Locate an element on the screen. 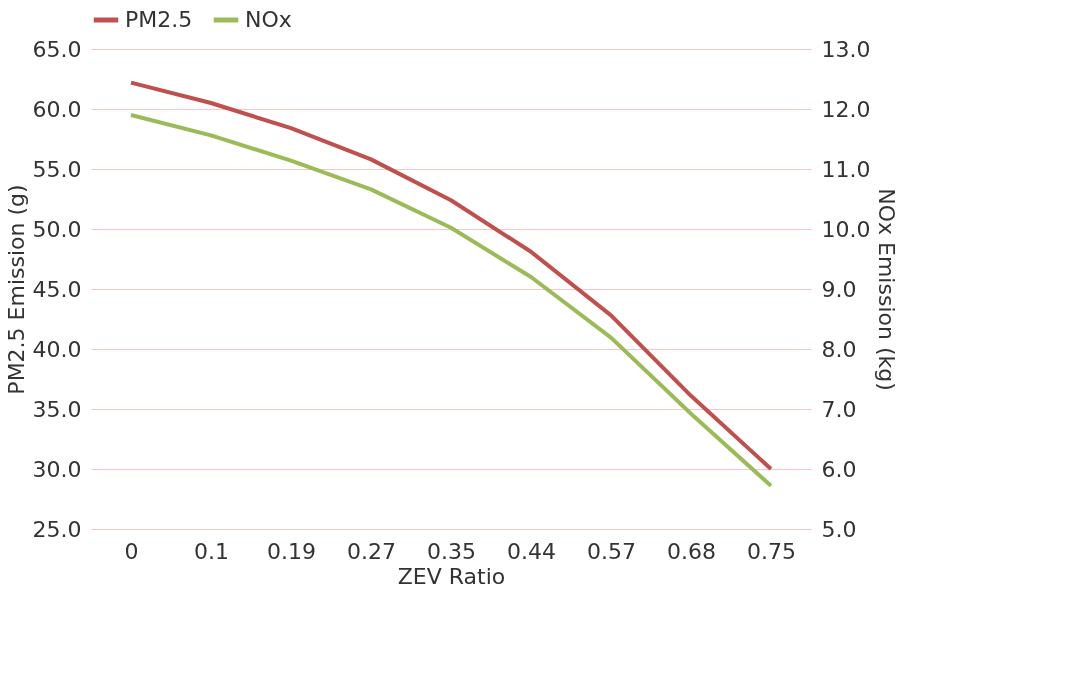 The width and height of the screenshot is (1066, 697). y2-tick-label: 10.0 is located at coordinates (846, 229).